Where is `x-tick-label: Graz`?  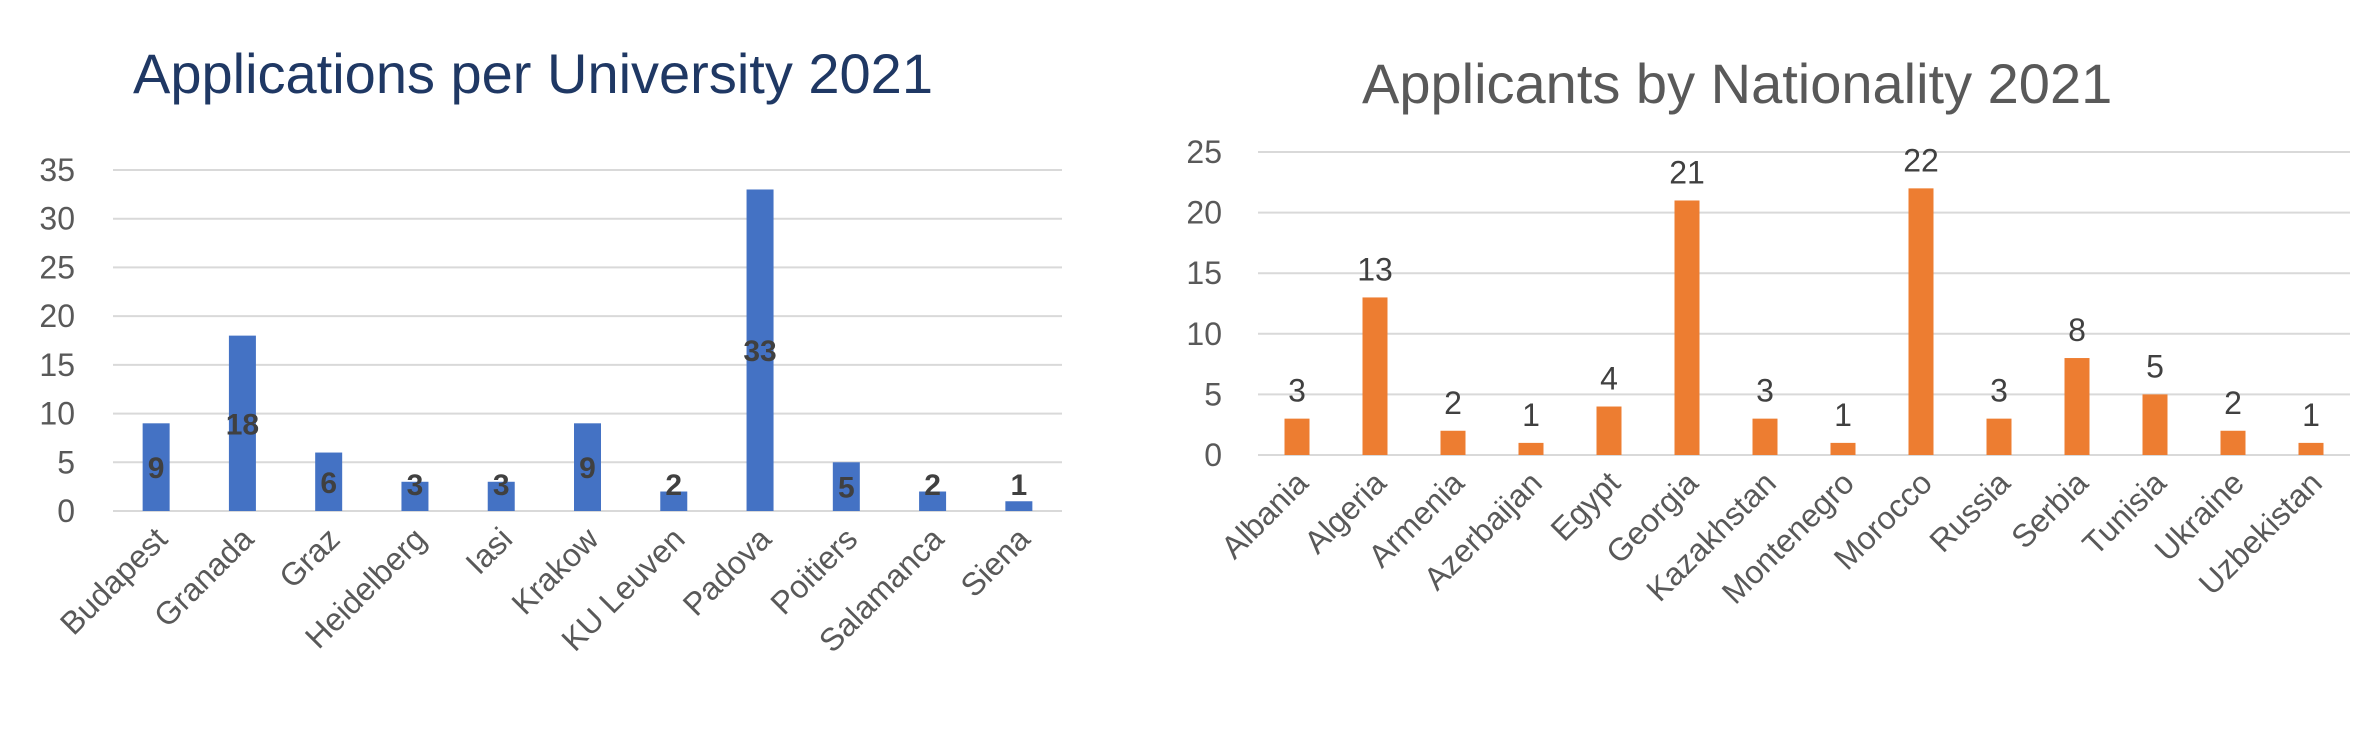 x-tick-label: Graz is located at coordinates (309, 557).